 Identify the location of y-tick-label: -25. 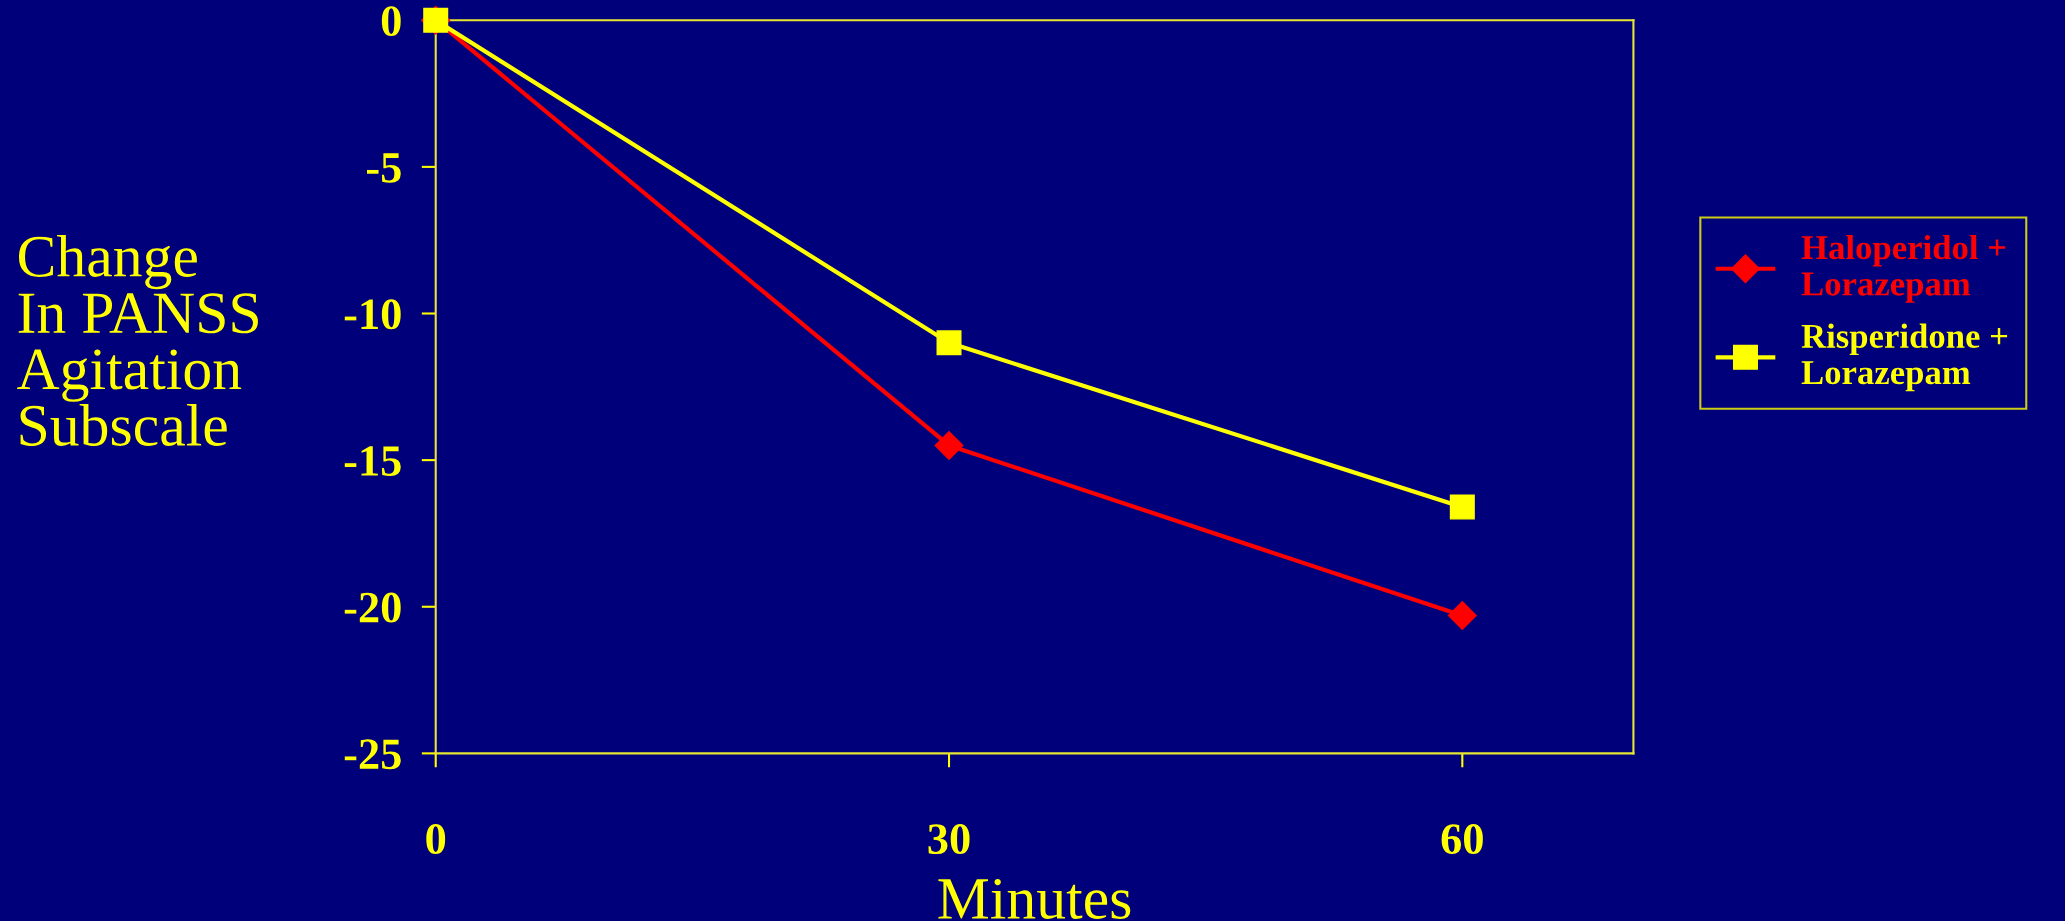
(372, 754).